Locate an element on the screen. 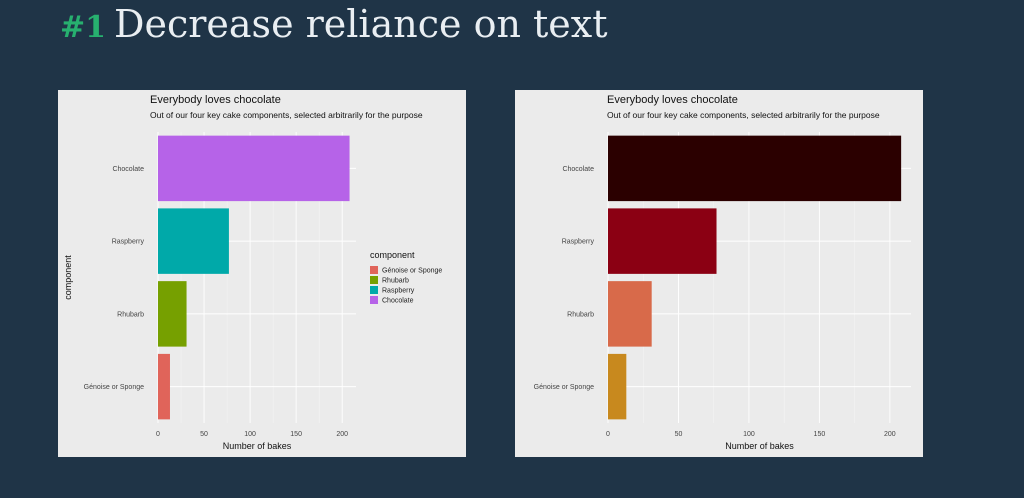 The image size is (1024, 498). legend-label-rhubarb: Rhubarb is located at coordinates (395, 281).